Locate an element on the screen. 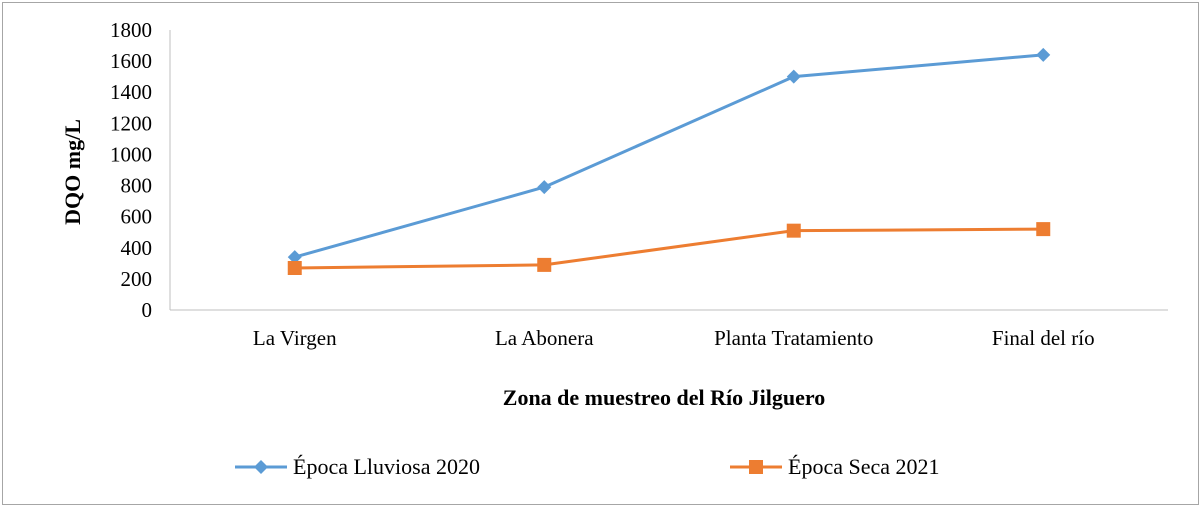 This screenshot has width=1203, height=509. legend-item: Época Lluviosa 2020 is located at coordinates (357, 466).